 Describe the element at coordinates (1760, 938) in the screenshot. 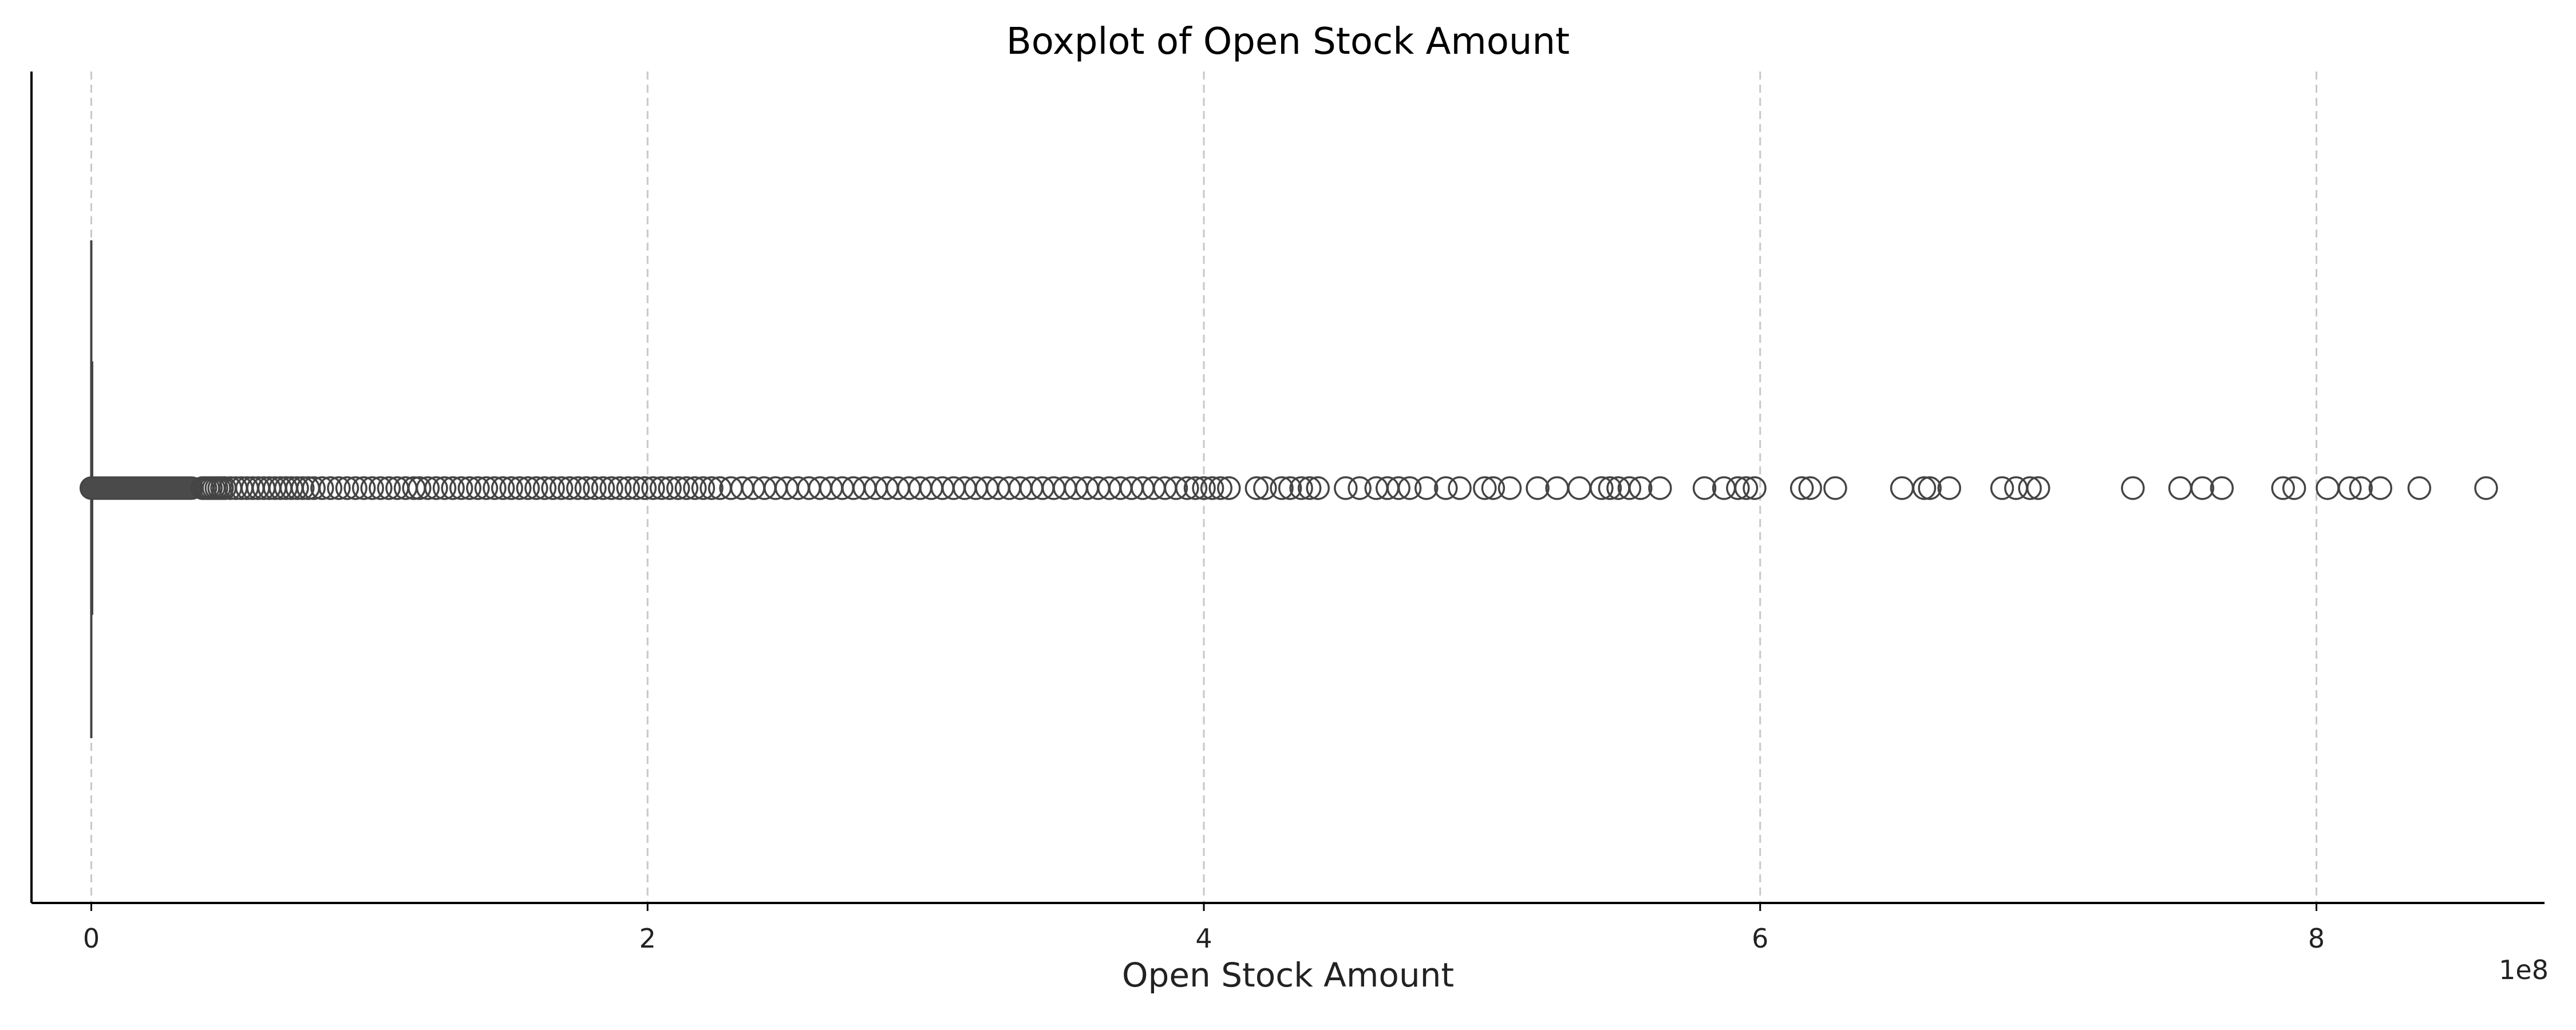

I see `x-tick-label-3: 6` at that location.